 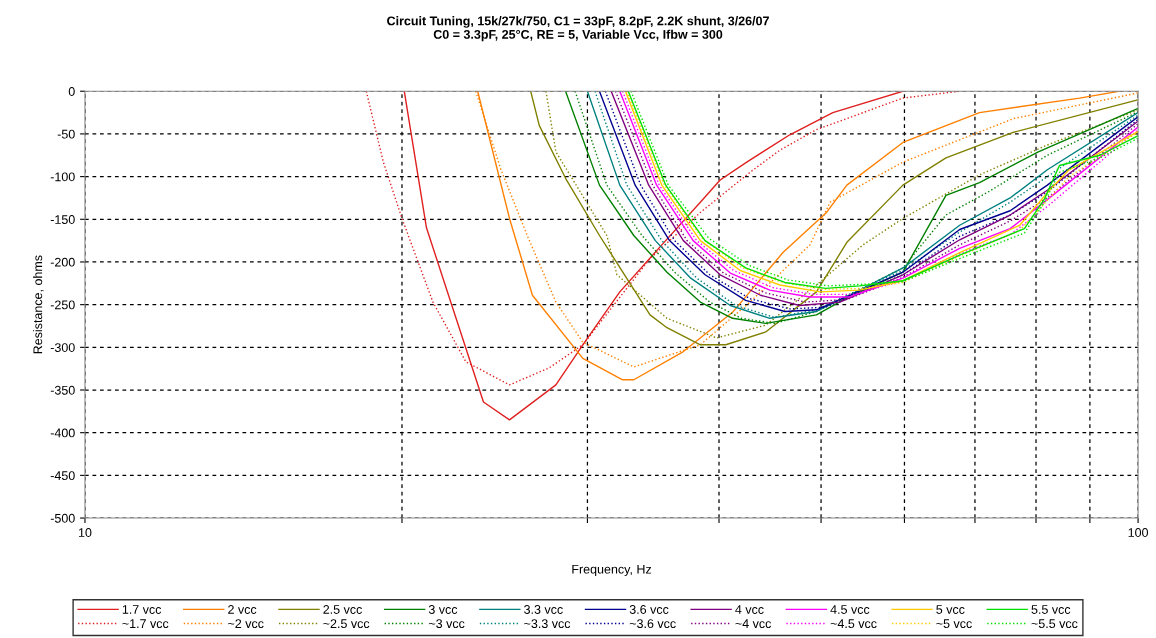 I want to click on y-tick-label: -100, so click(x=62, y=177).